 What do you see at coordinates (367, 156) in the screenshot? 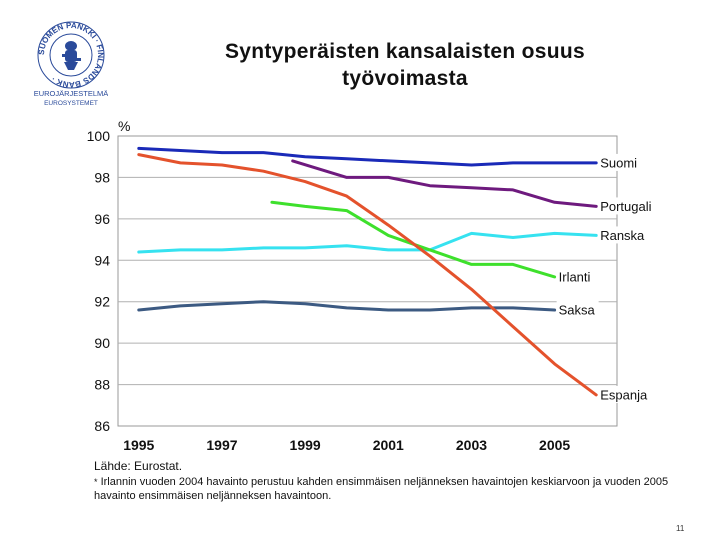
I see `series-line-suomi` at bounding box center [367, 156].